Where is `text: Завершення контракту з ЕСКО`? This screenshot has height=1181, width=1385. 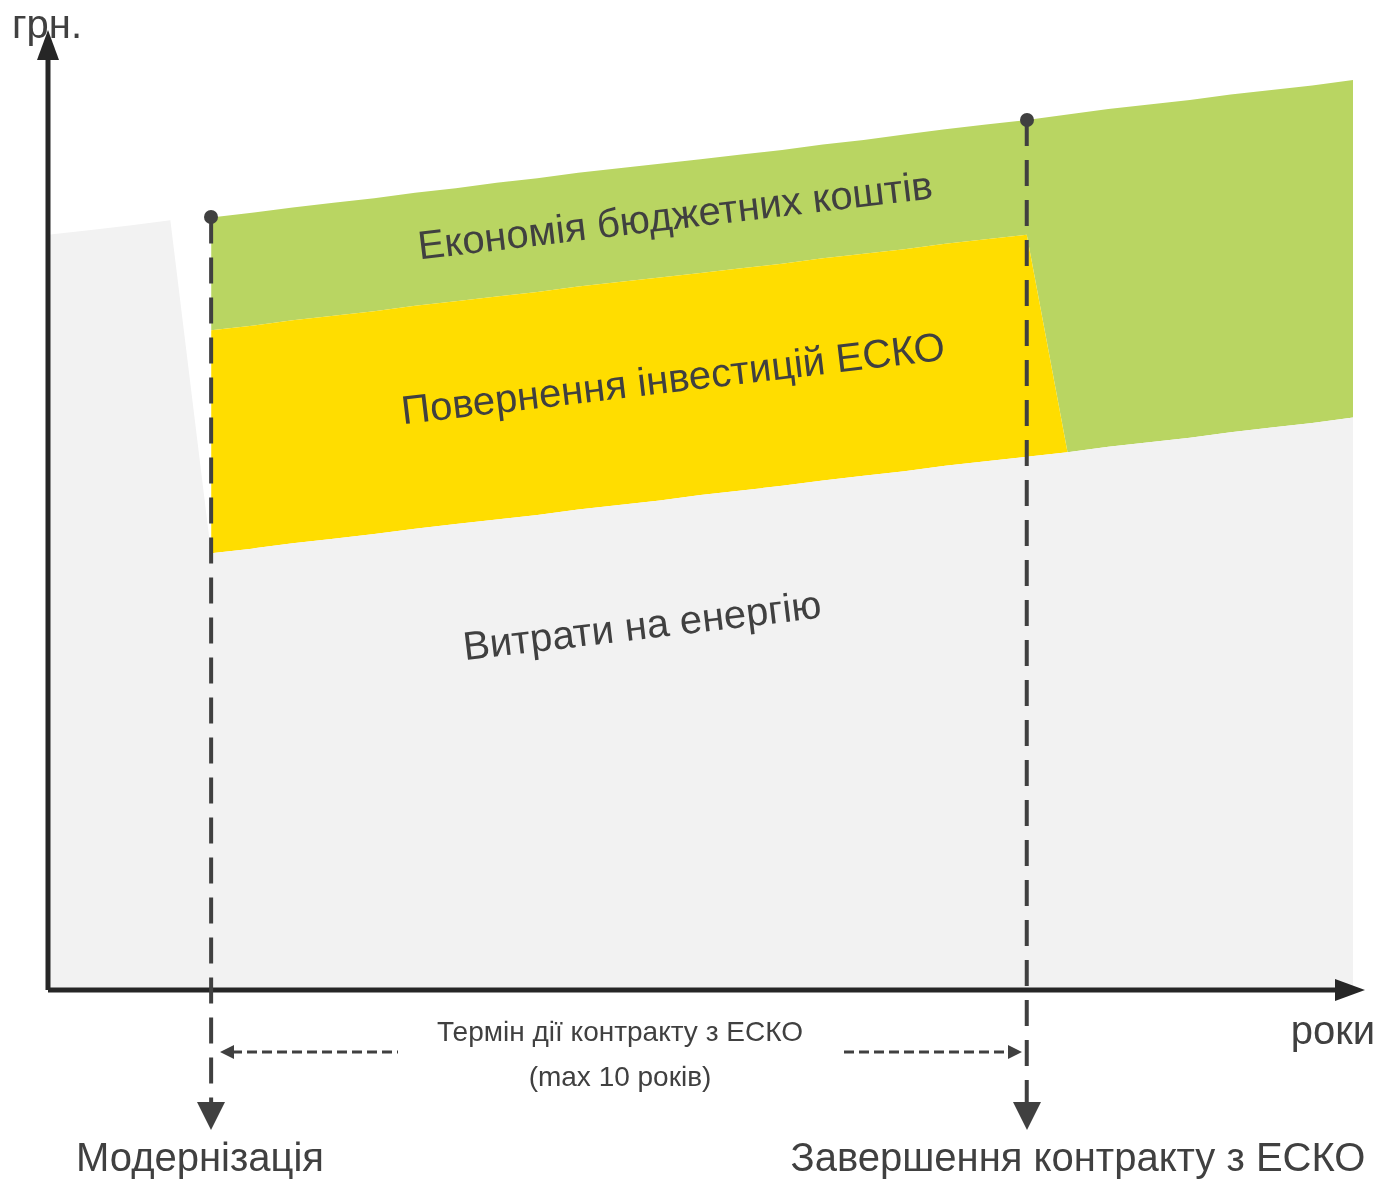
text: Завершення контракту з ЕСКО is located at coordinates (1078, 1157).